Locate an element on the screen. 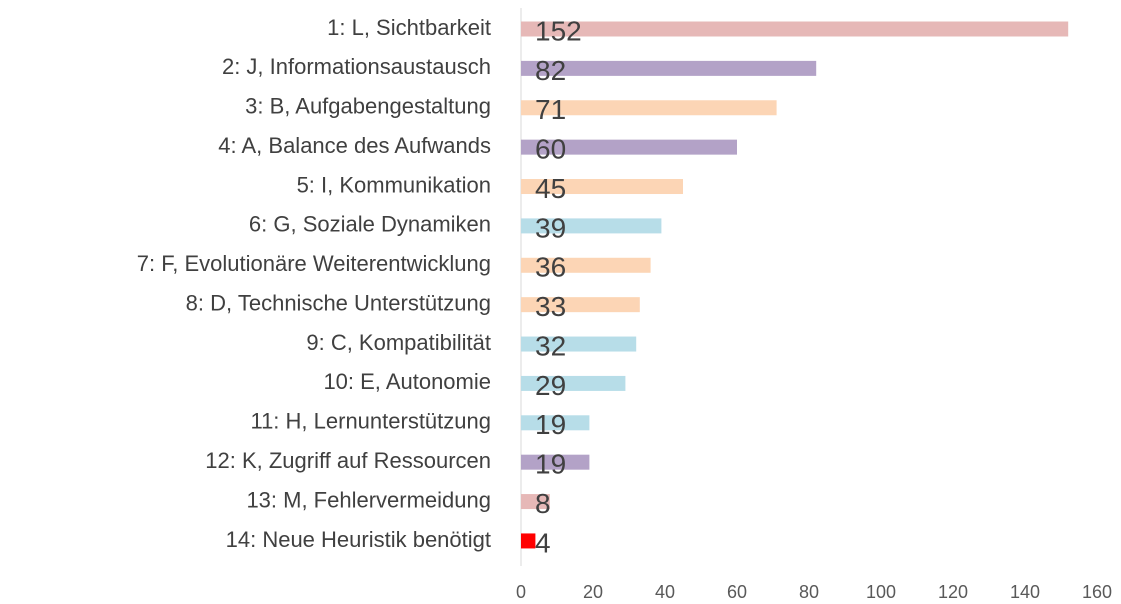 This screenshot has width=1121, height=604. y-tick-label: 10: E, Autonomie is located at coordinates (407, 381).